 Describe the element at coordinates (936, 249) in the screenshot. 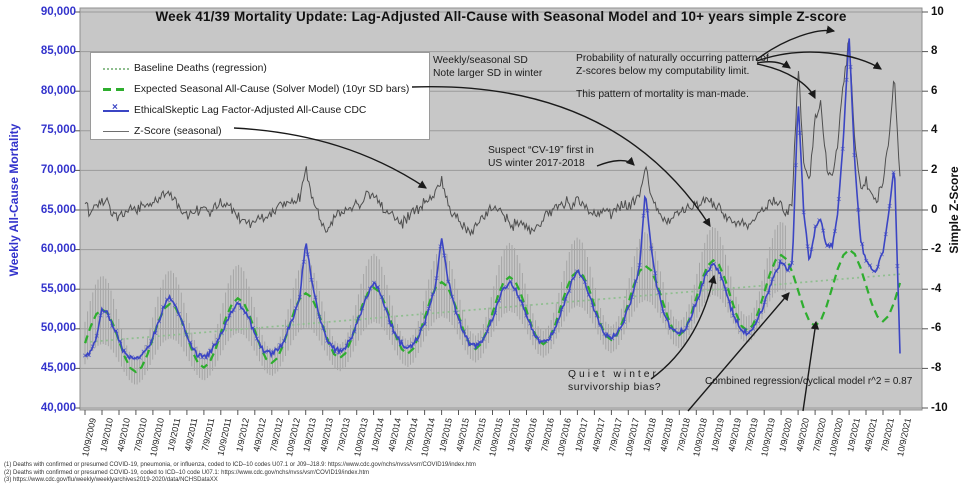

I see `y-right-tick-label: -2` at that location.